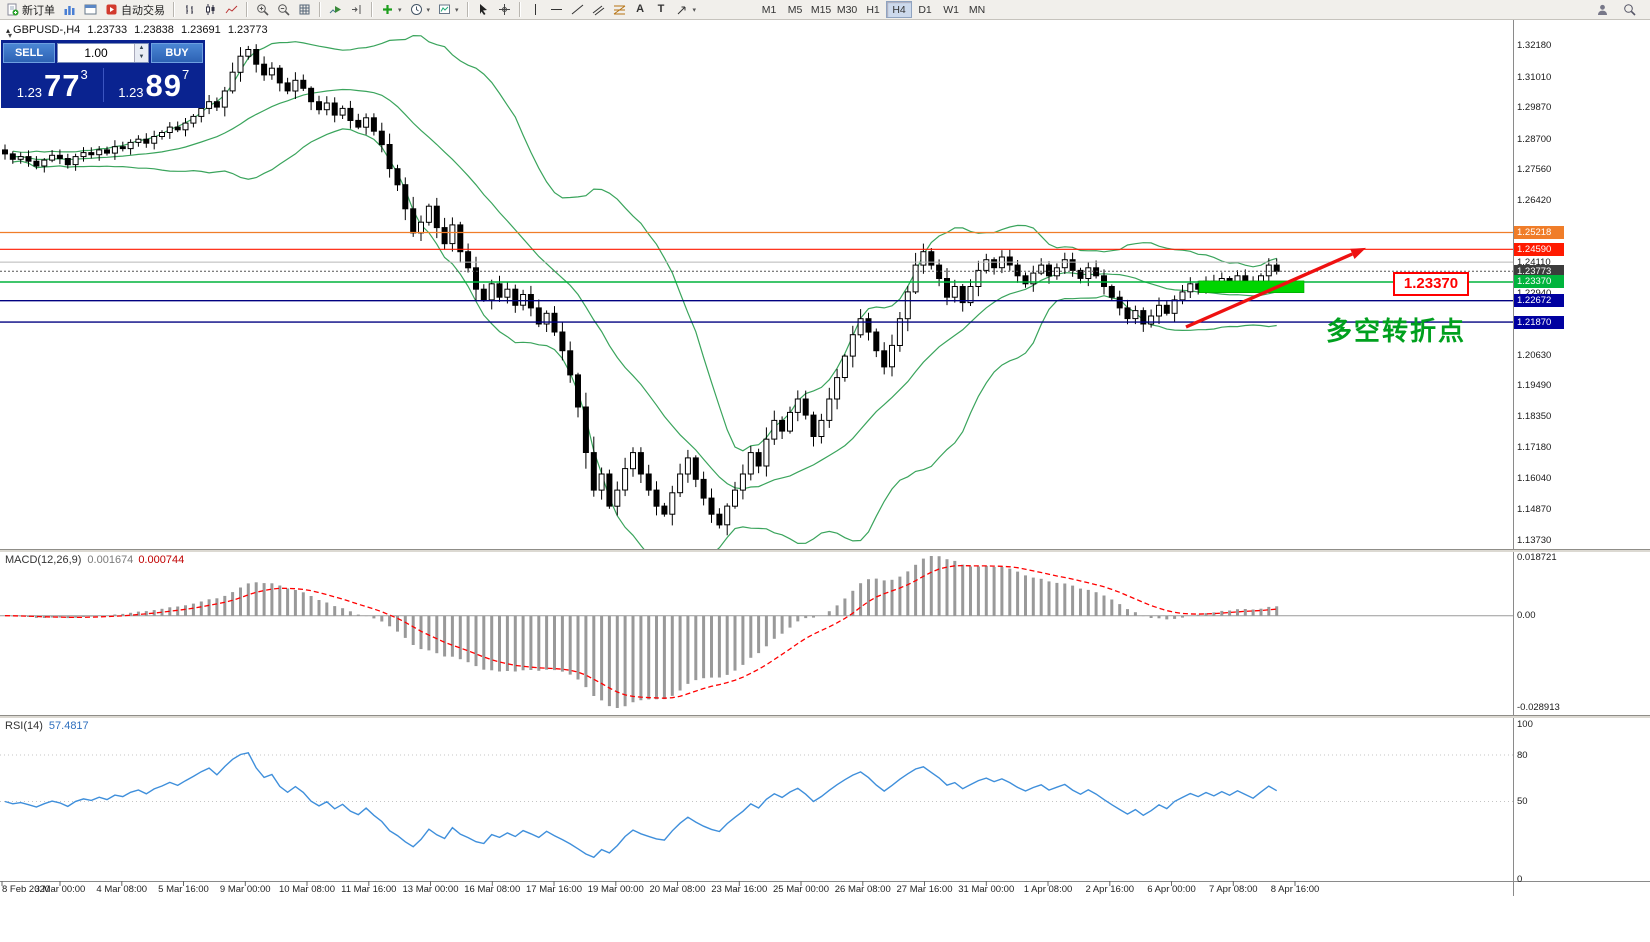 Image resolution: width=1650 pixels, height=942 pixels. What do you see at coordinates (686, 10) in the screenshot?
I see `shapes-tool-button: ▾` at bounding box center [686, 10].